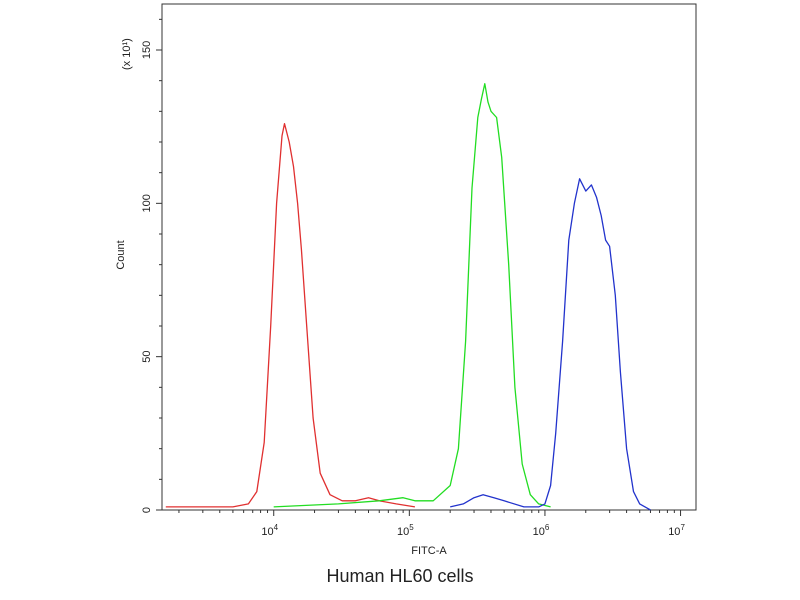 This screenshot has width=800, height=600. Describe the element at coordinates (147, 50) in the screenshot. I see `y-tick-label: 150` at that location.